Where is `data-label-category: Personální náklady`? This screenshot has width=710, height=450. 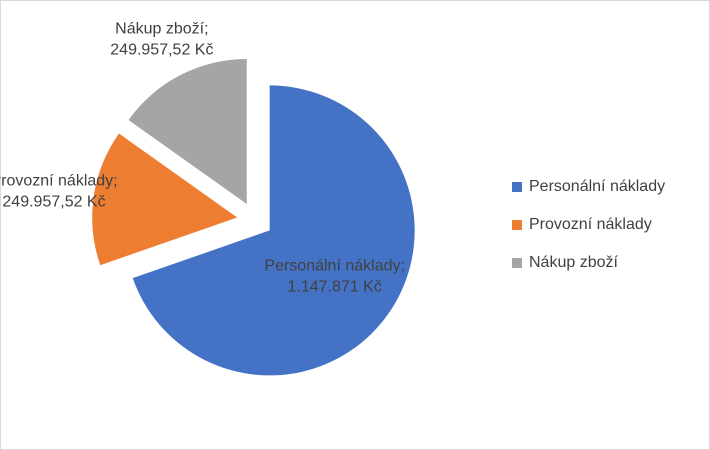
data-label-category: Personální náklady is located at coordinates (332, 266).